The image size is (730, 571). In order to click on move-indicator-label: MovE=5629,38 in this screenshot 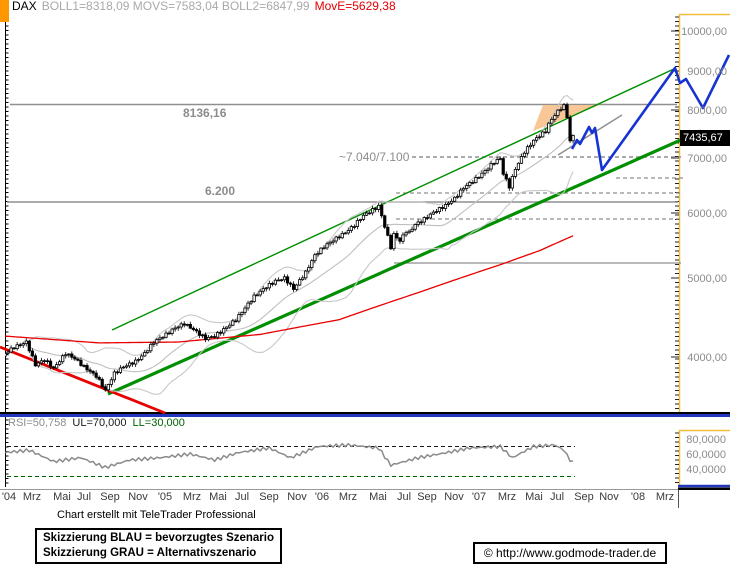, I will do `click(355, 6)`.